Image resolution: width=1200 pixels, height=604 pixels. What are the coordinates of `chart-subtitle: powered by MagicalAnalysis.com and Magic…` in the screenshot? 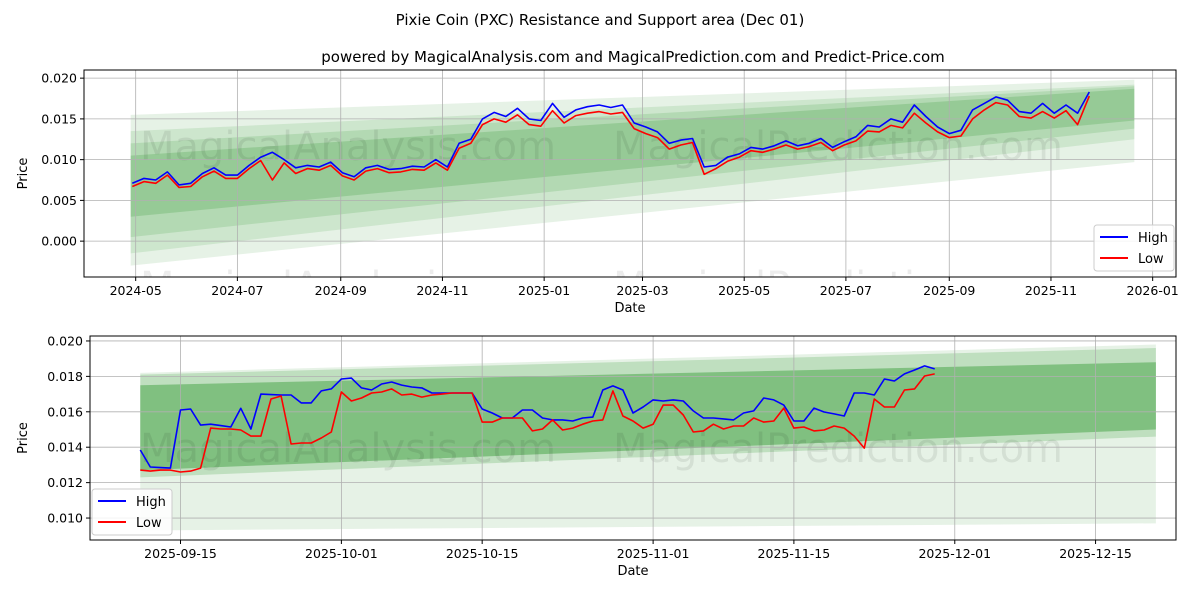 It's located at (633, 57).